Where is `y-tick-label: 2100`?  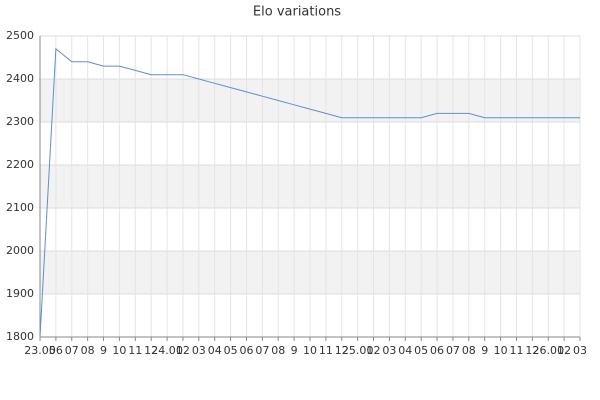
y-tick-label: 2100 is located at coordinates (20, 207).